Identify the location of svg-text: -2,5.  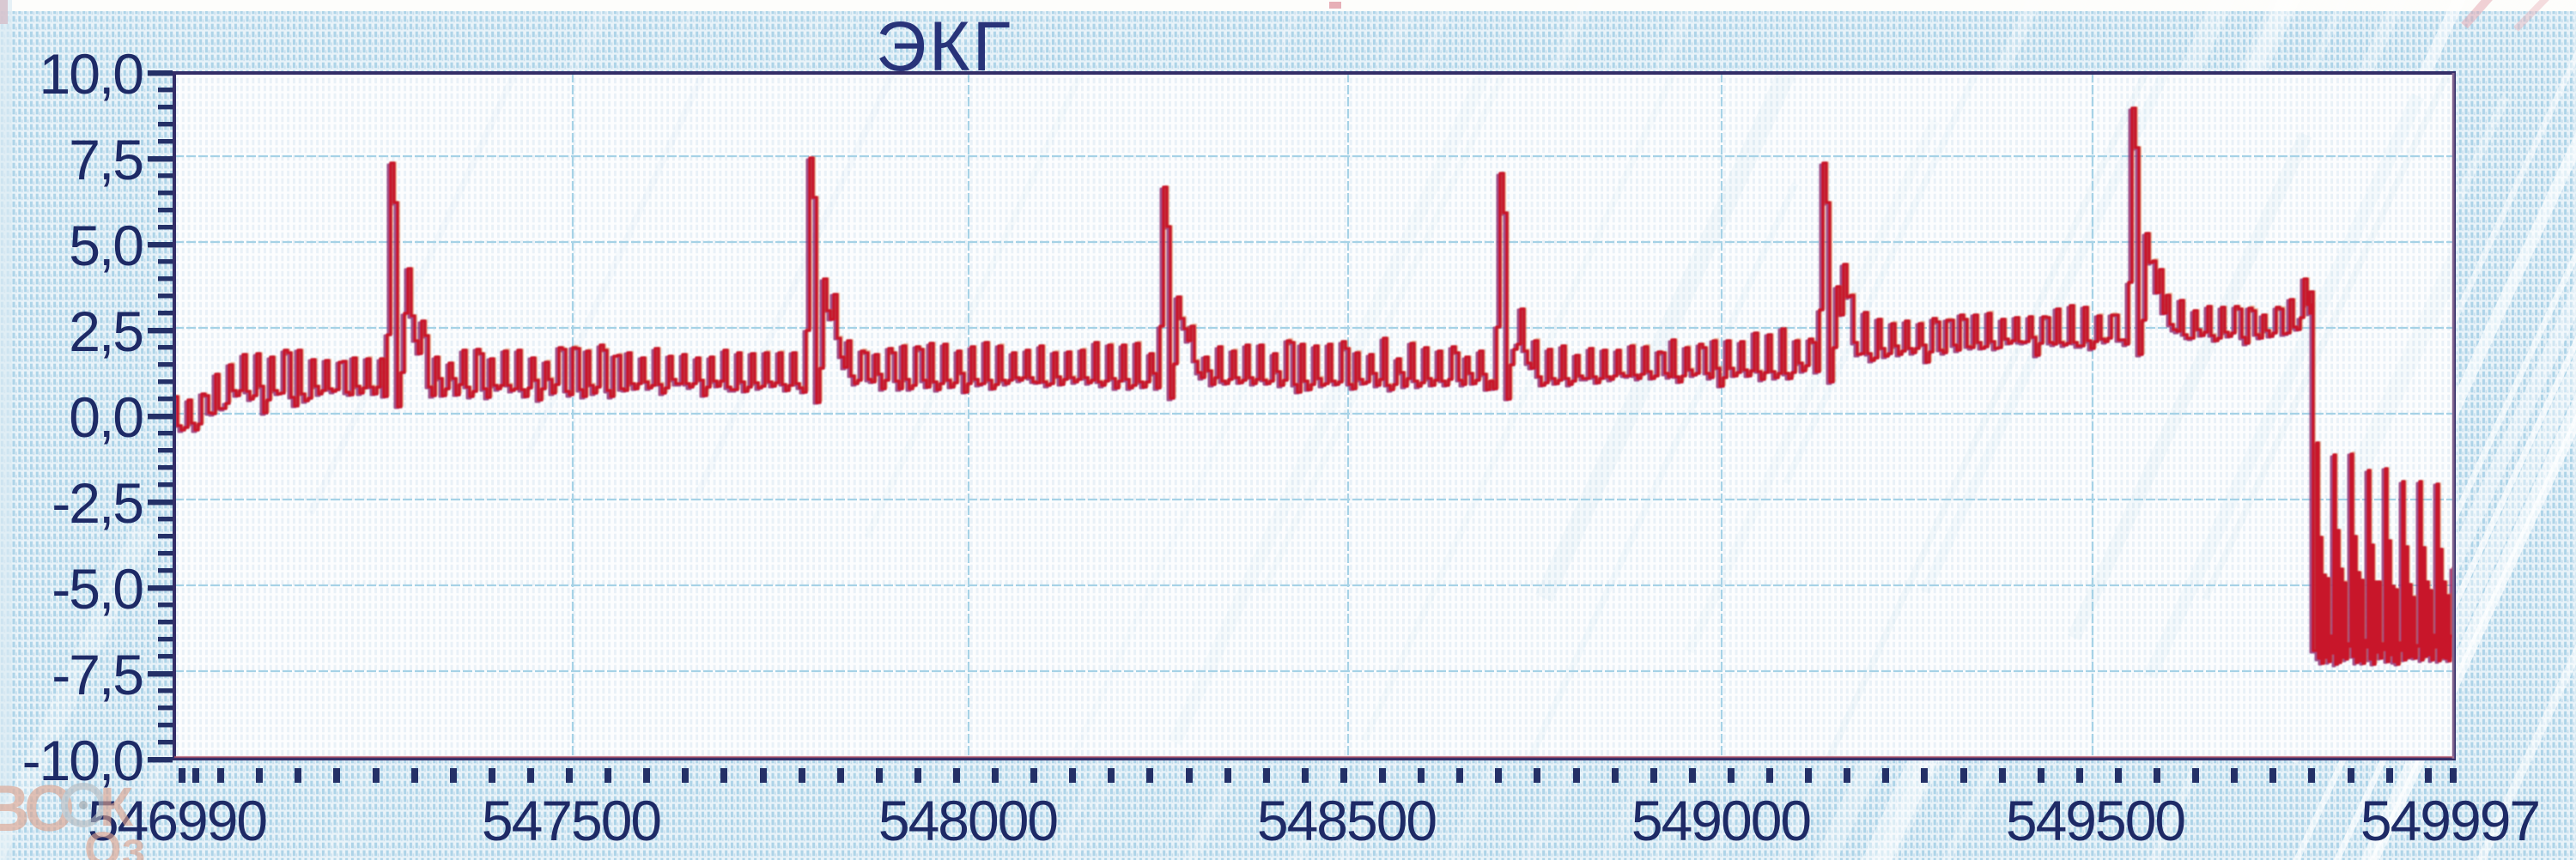
(98, 503).